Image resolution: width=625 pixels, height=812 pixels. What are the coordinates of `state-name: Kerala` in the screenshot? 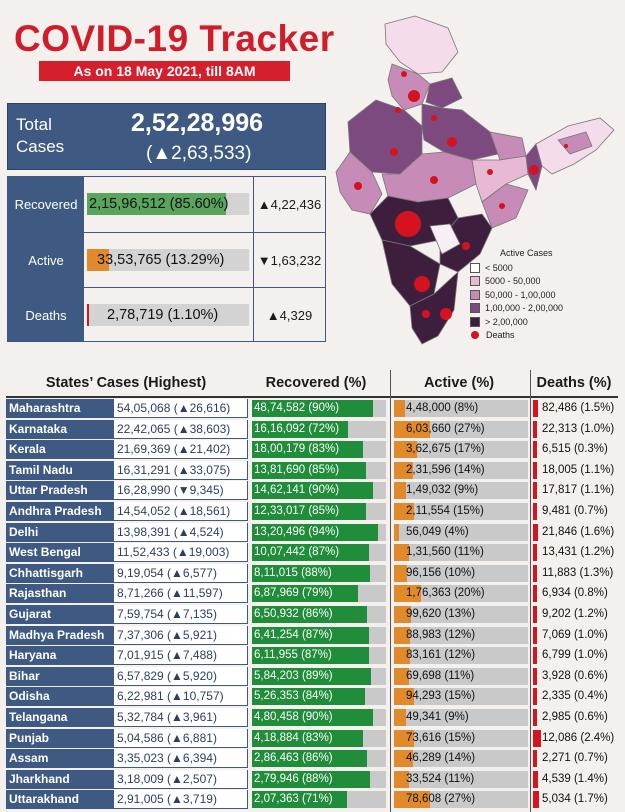 It's located at (60, 450).